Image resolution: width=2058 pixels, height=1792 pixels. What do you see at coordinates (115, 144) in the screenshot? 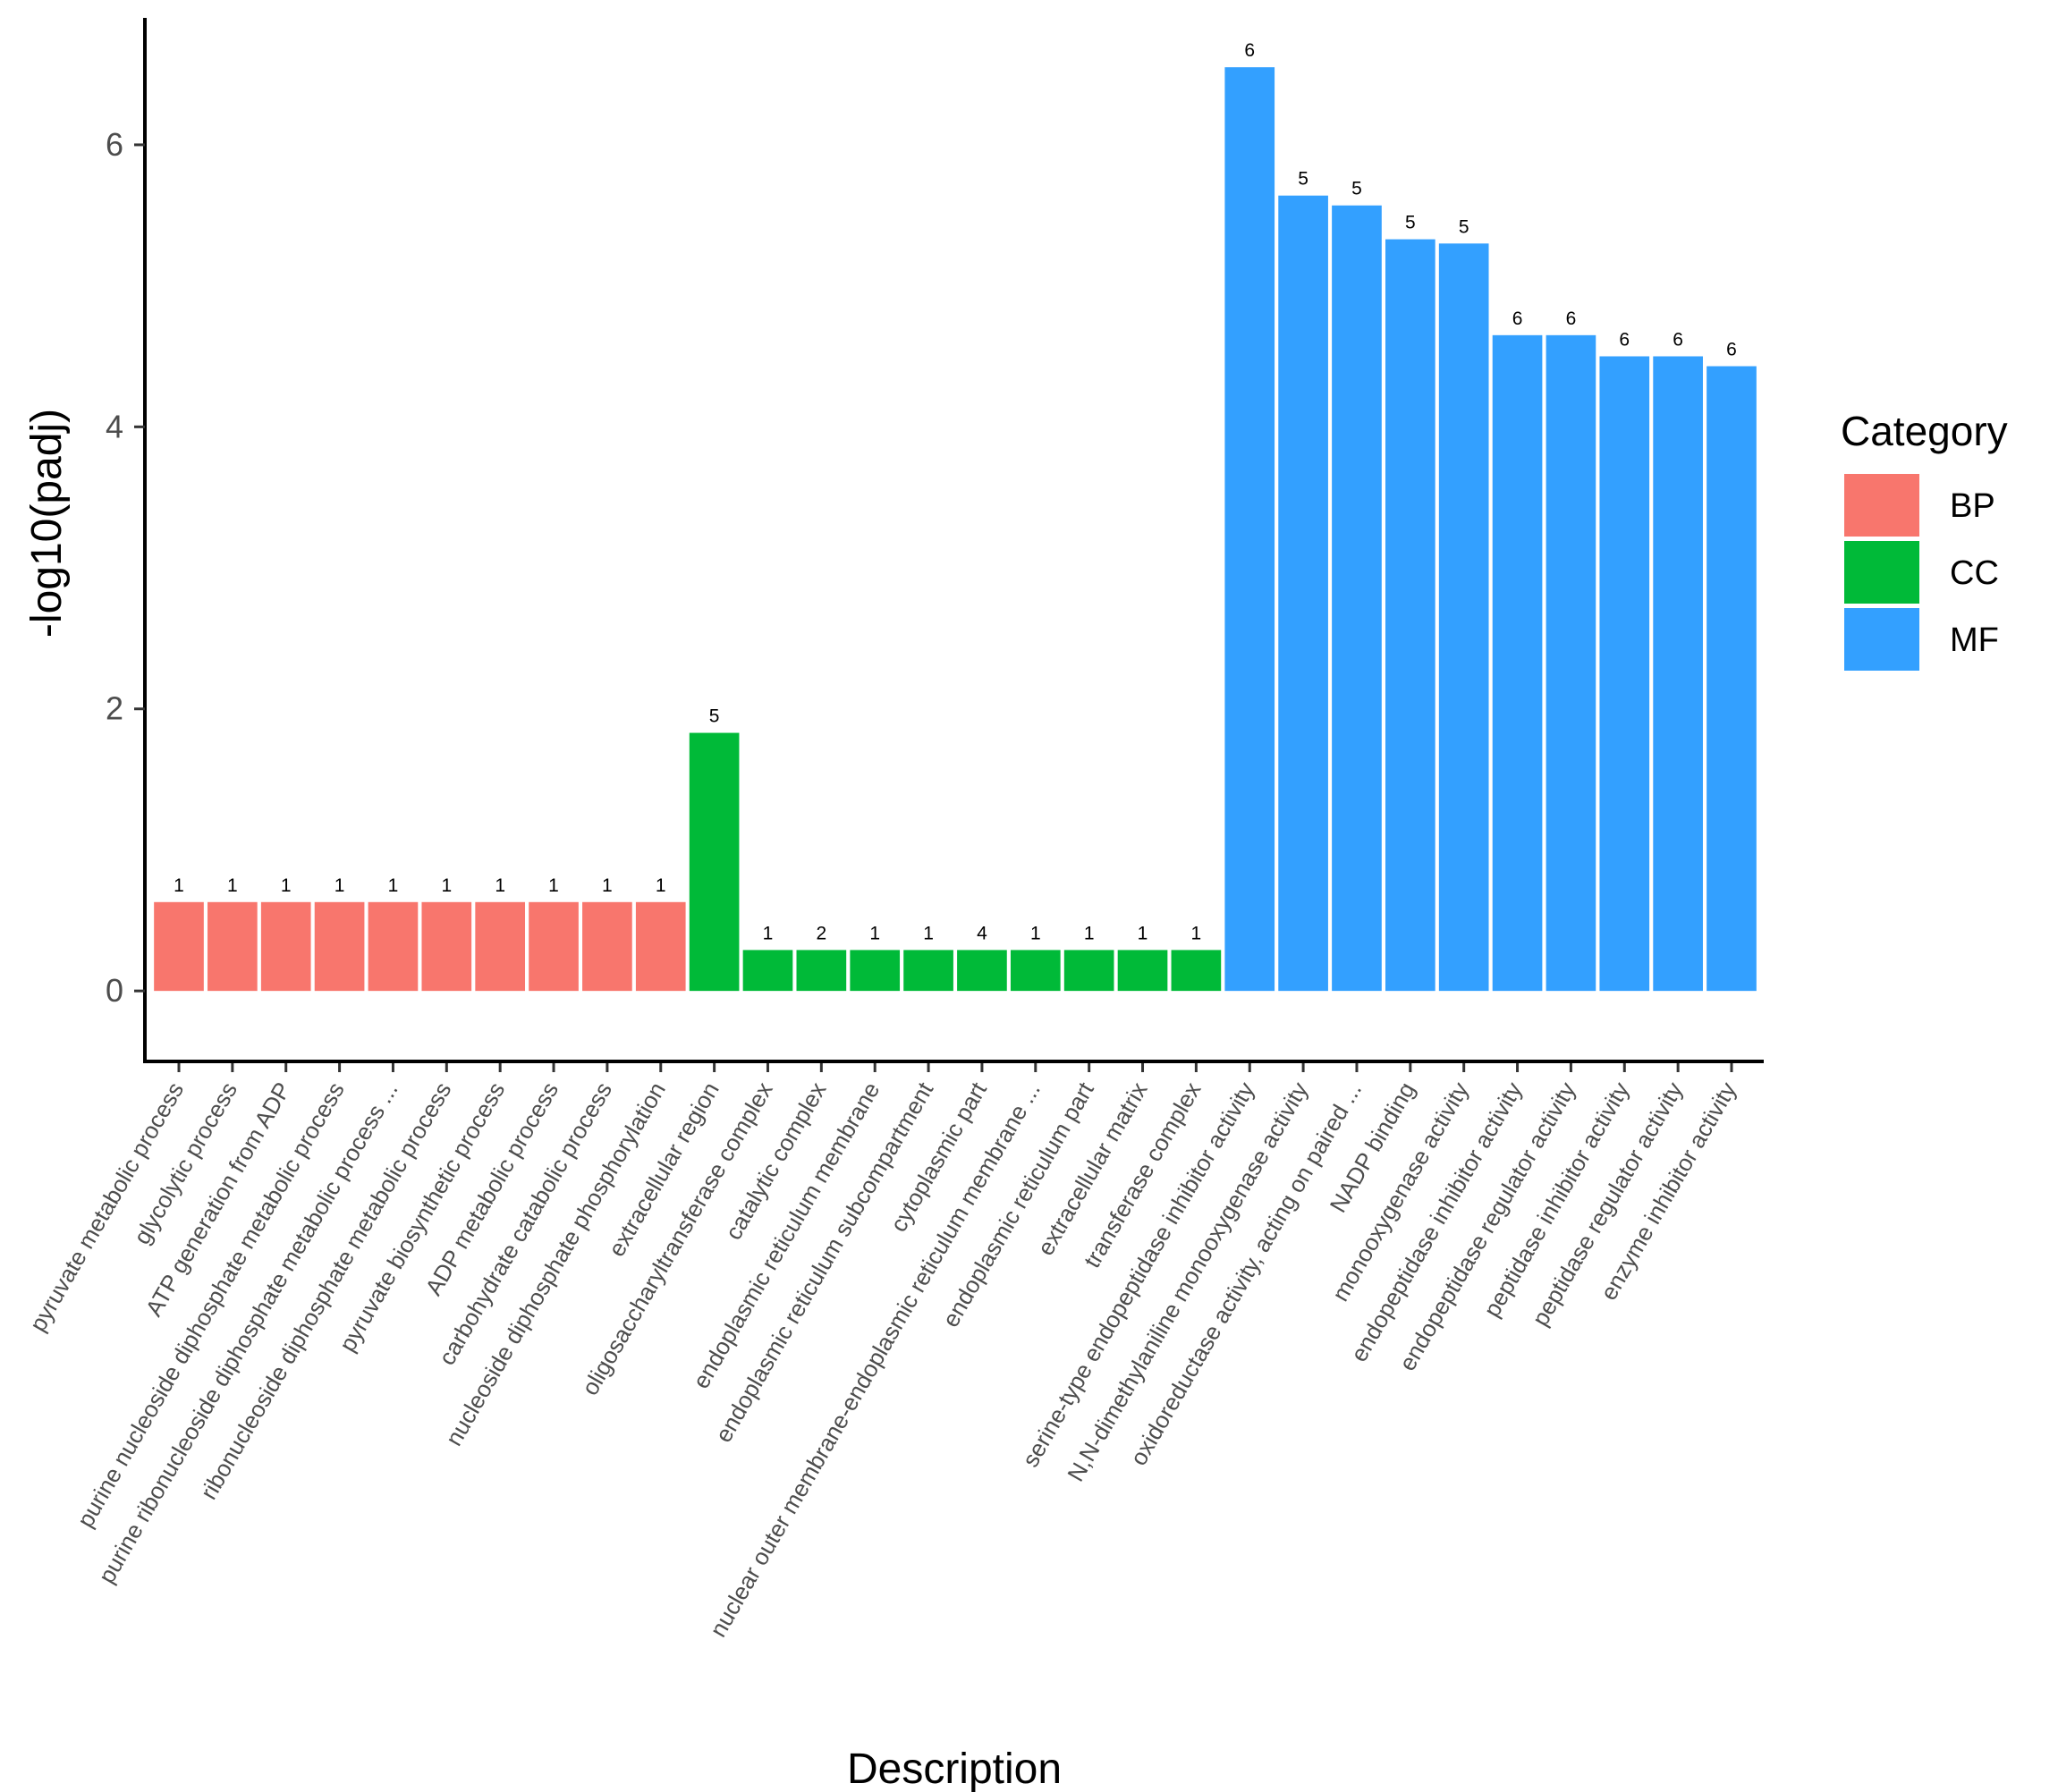
I see `y-tick-label: 6` at bounding box center [115, 144].